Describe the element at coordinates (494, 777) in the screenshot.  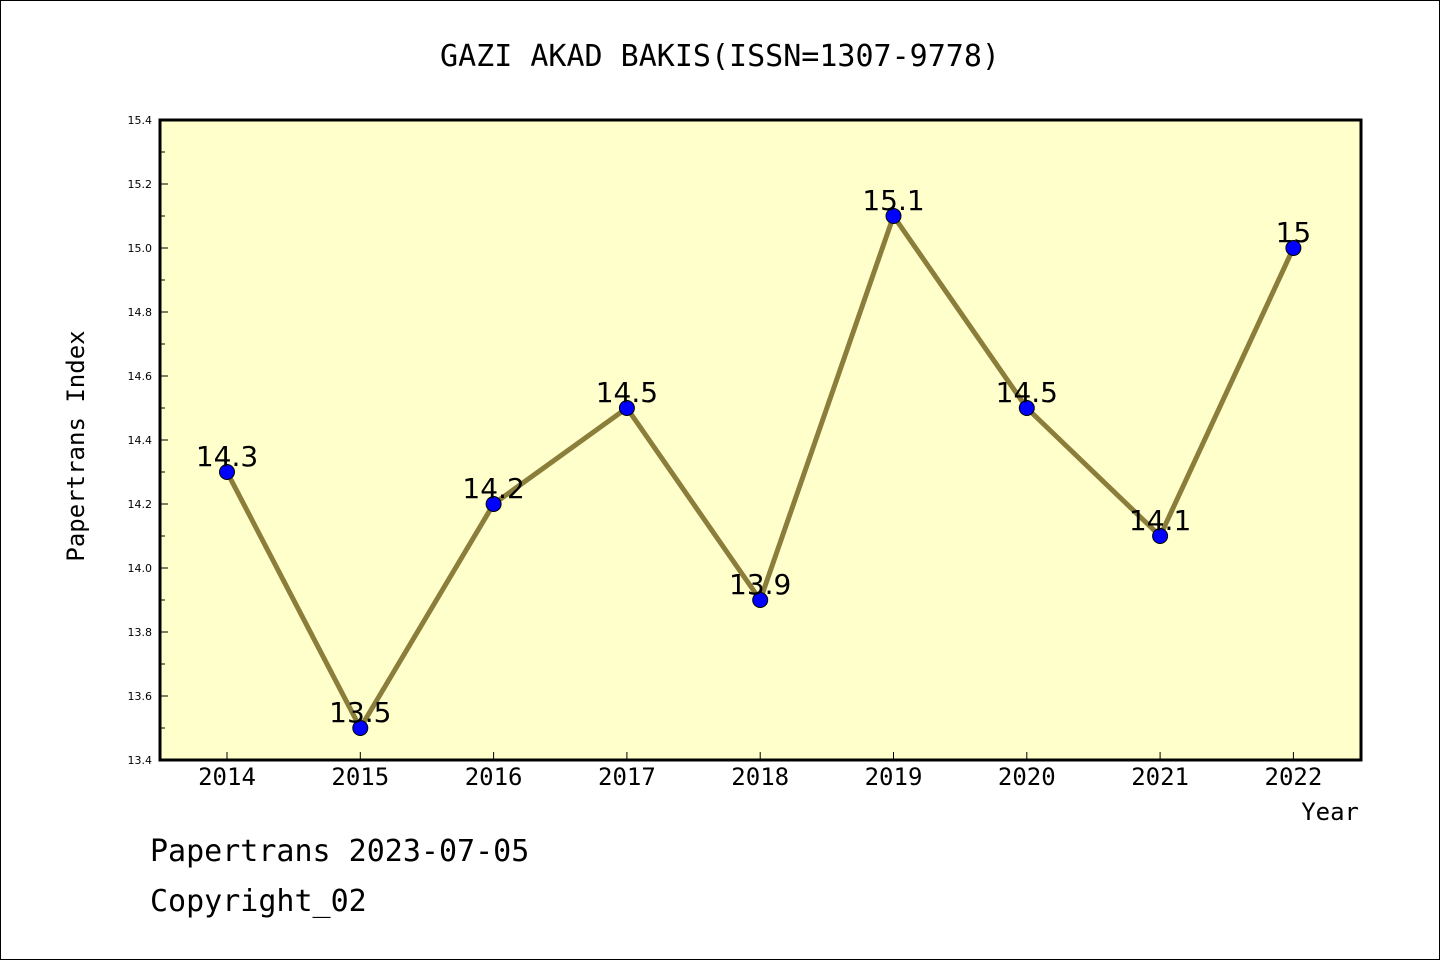
I see `x-tick-label: 2016` at that location.